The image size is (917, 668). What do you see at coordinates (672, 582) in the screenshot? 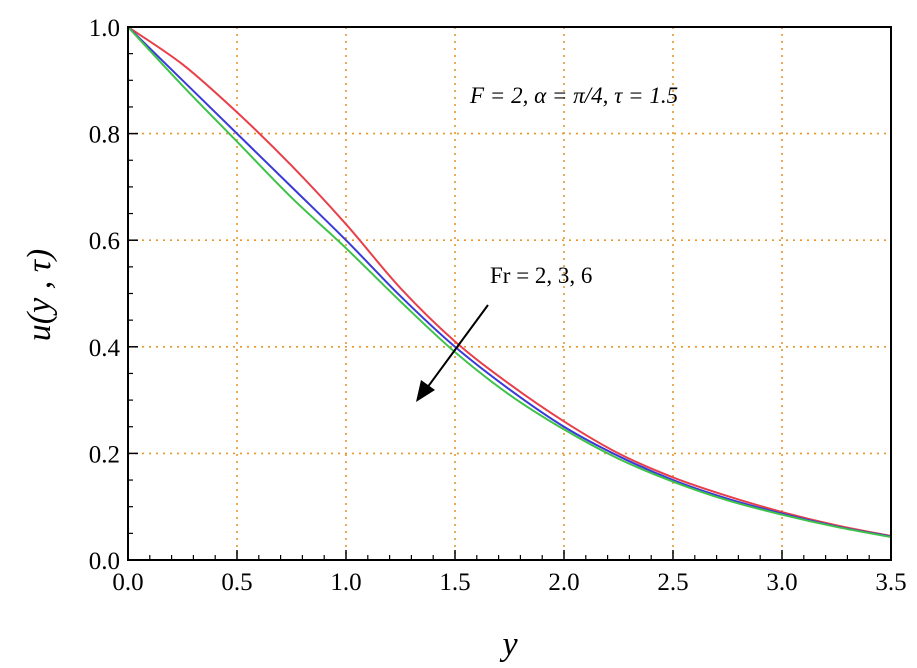
I see `x-tick-label: 2.5` at bounding box center [672, 582].